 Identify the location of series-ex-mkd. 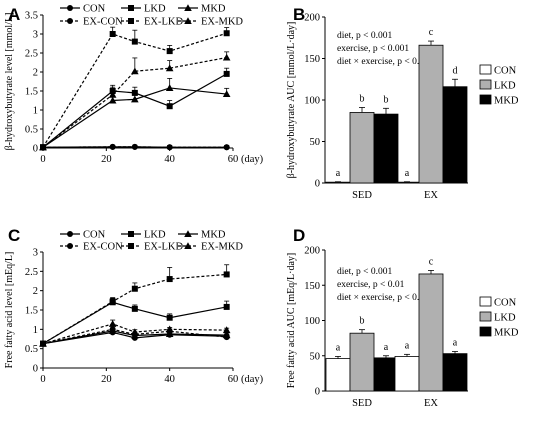
(134, 333).